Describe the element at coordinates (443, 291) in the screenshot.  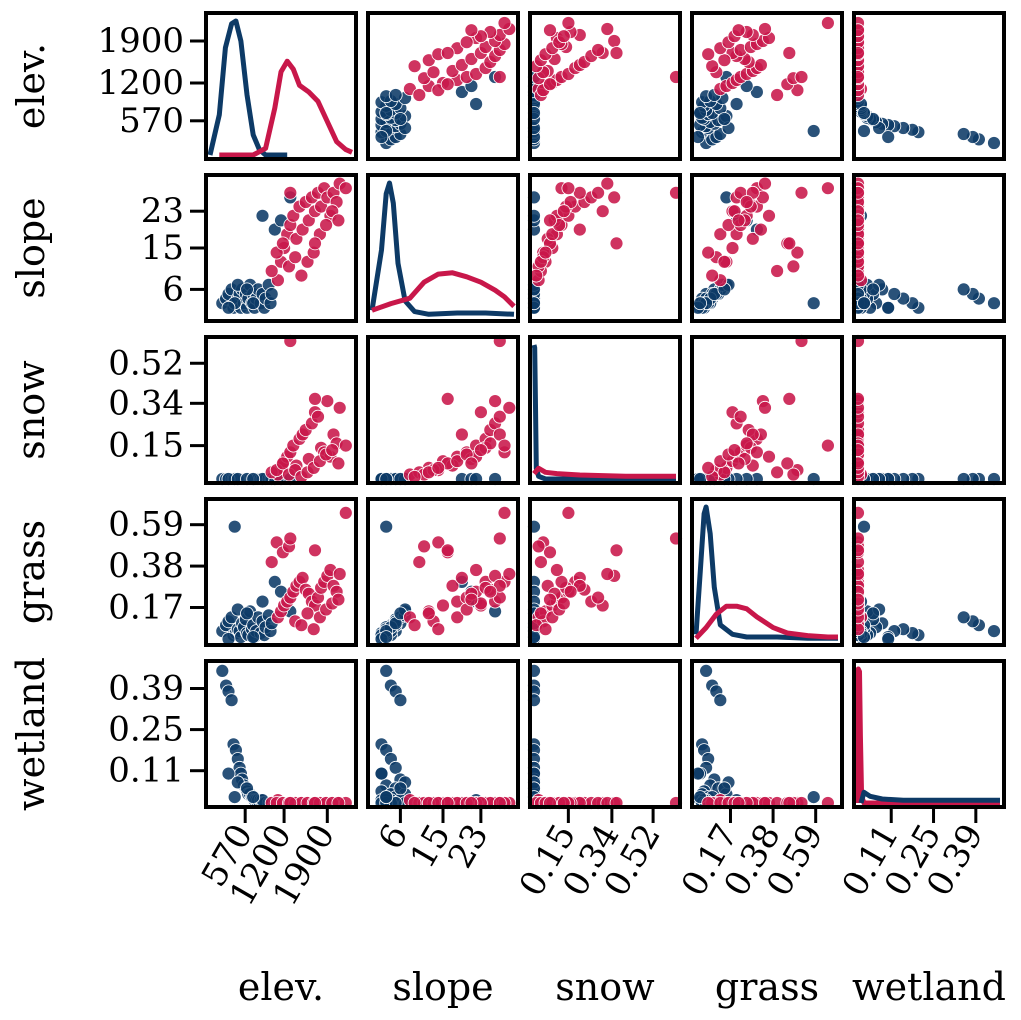
I see `density-curve-group_b` at that location.